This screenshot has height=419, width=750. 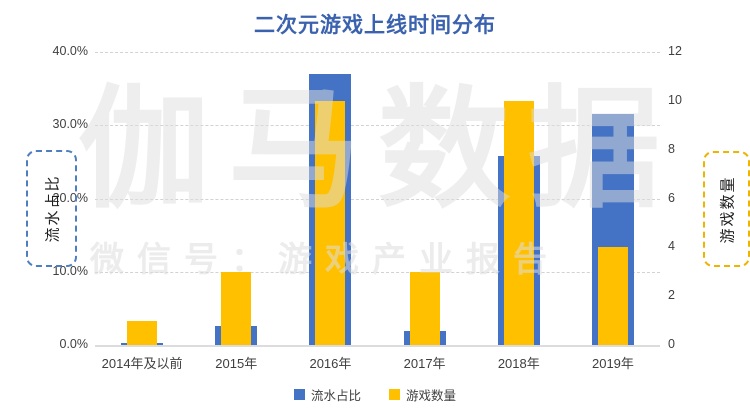 I want to click on legend-item: 游戏数量, so click(x=422, y=394).